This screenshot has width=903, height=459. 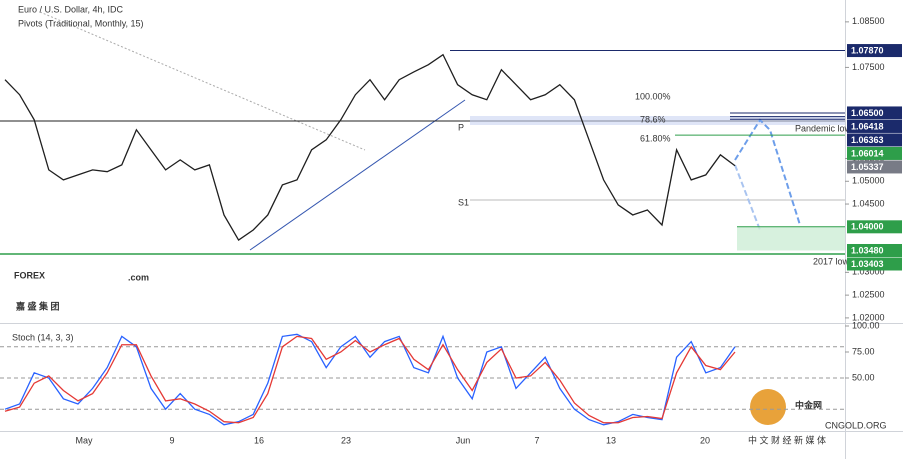 What do you see at coordinates (863, 377) in the screenshot?
I see `y-tick-label: 50.00` at bounding box center [863, 377].